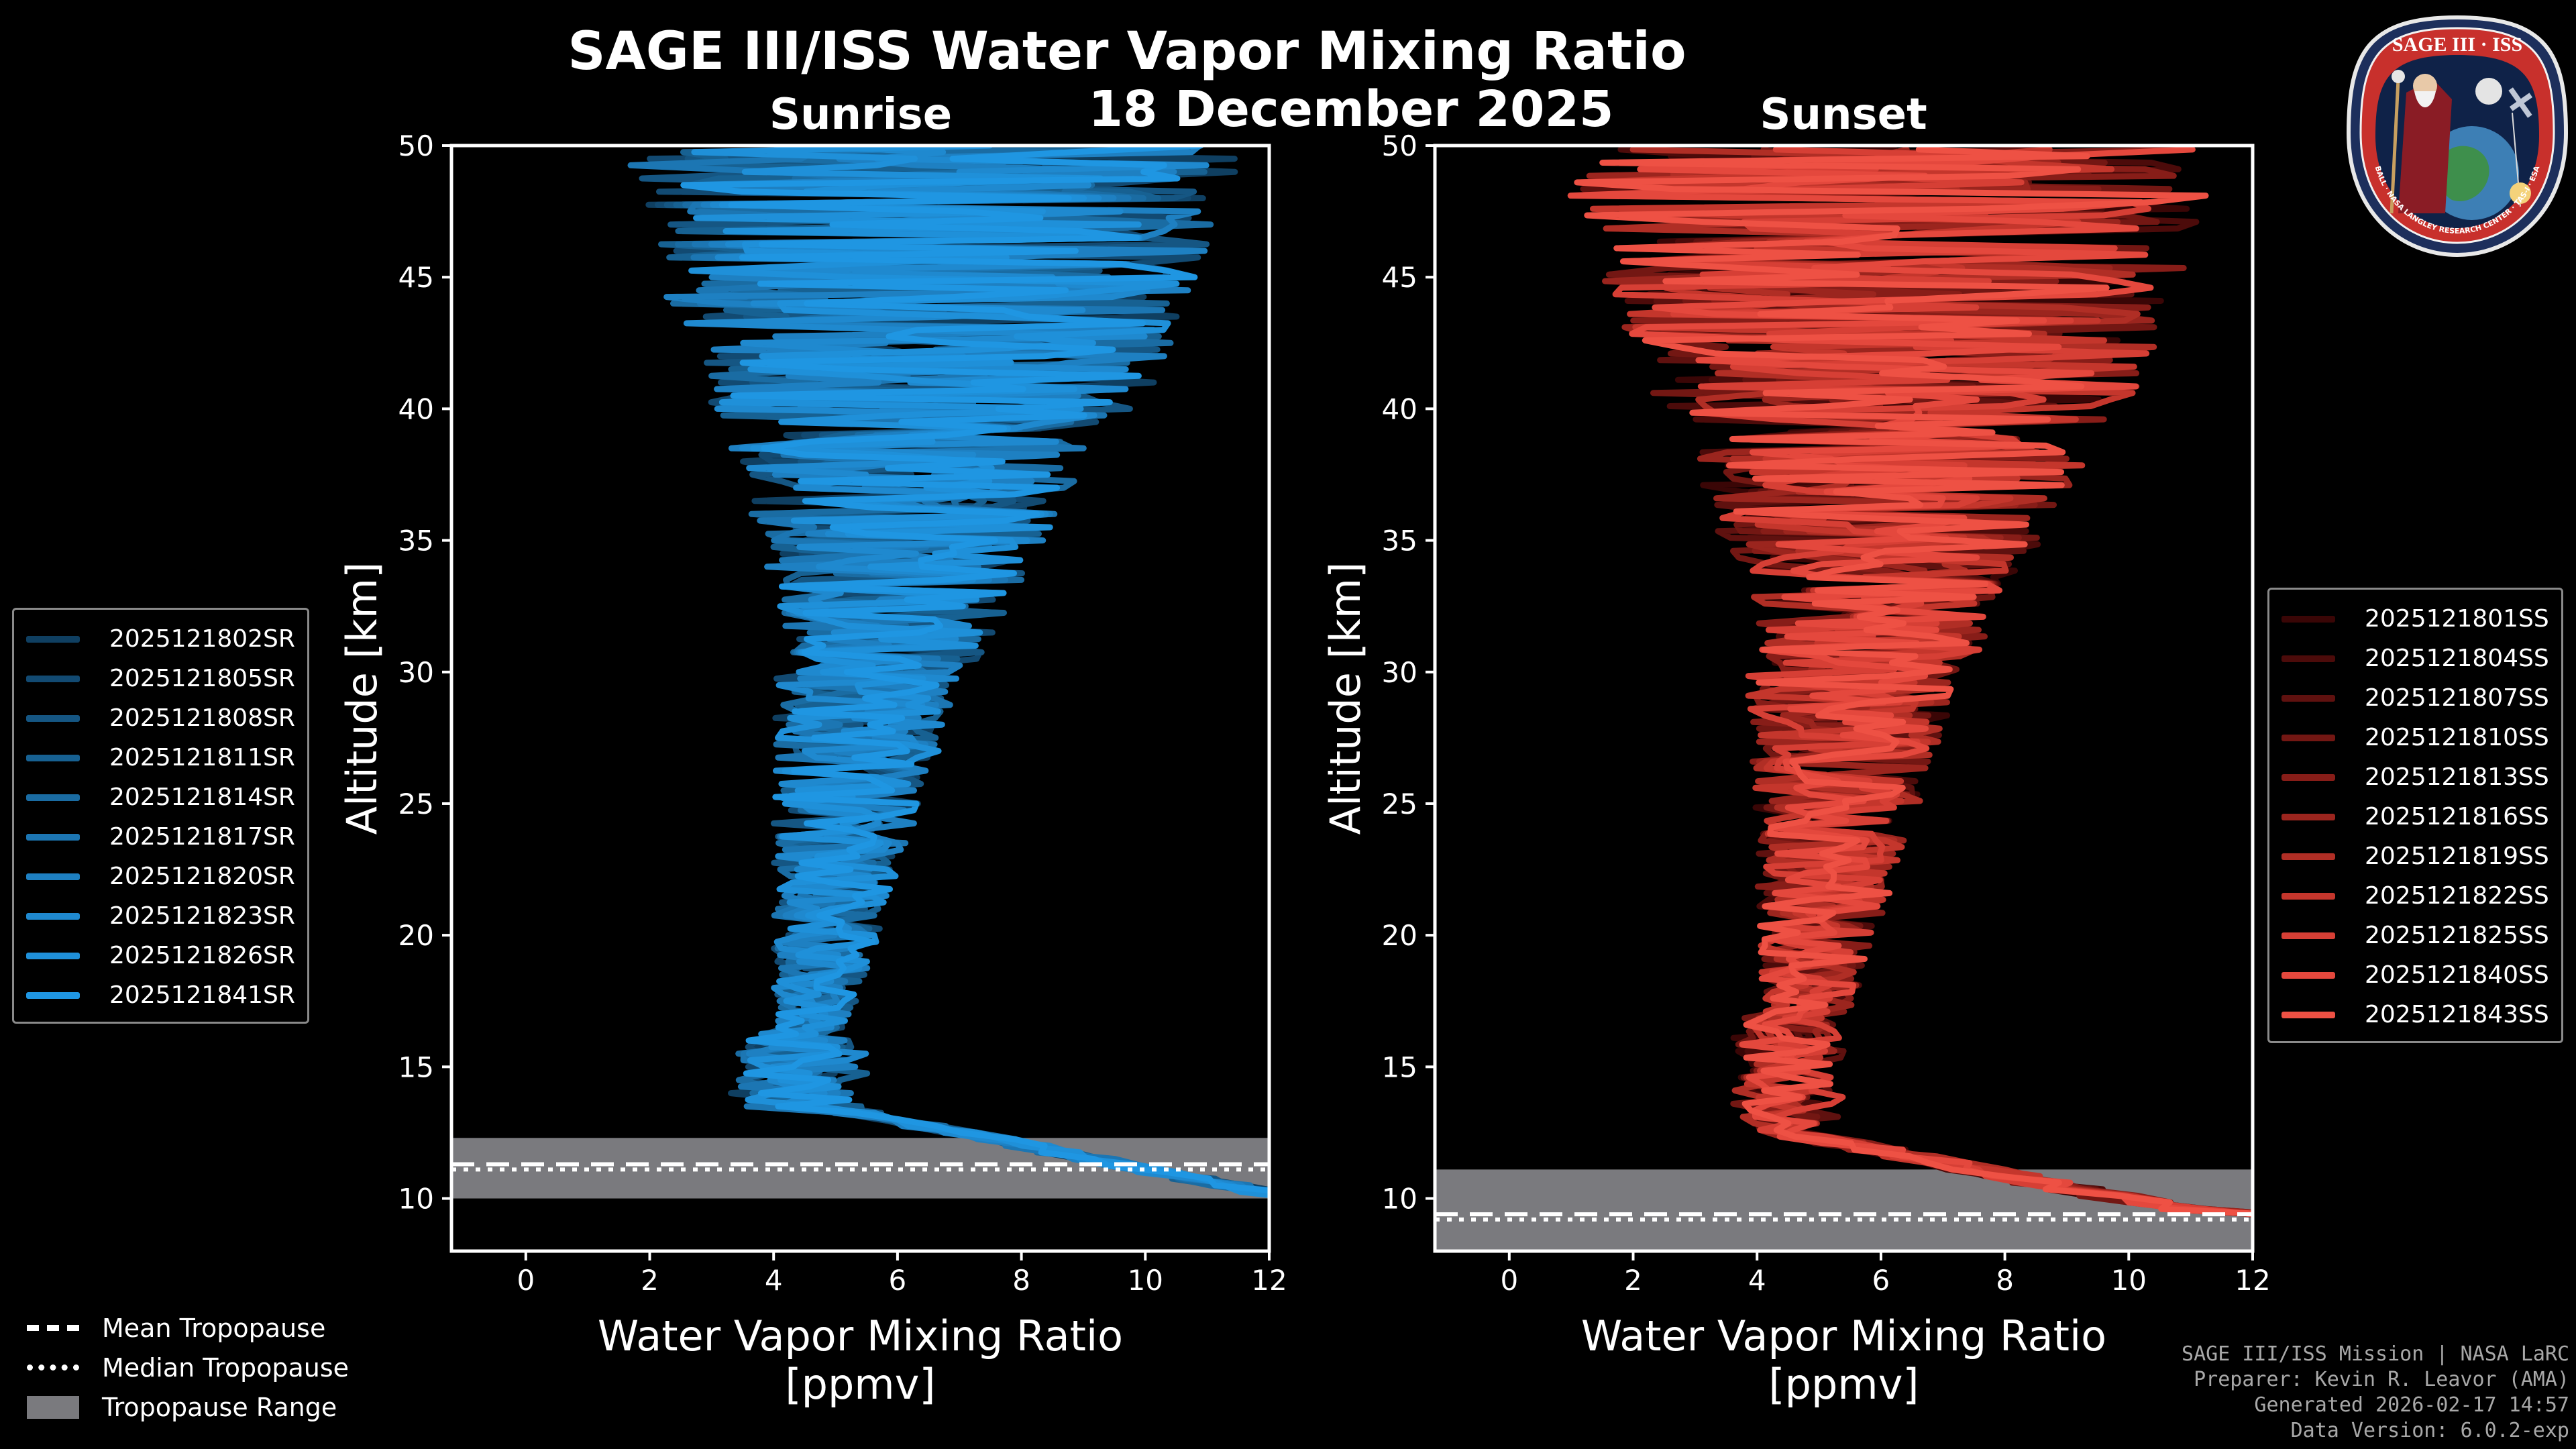 The width and height of the screenshot is (2576, 1449). Describe the element at coordinates (2375, 1354) in the screenshot. I see `credits-mission: SAGE III/ISS Mission | NASA LaRC` at that location.